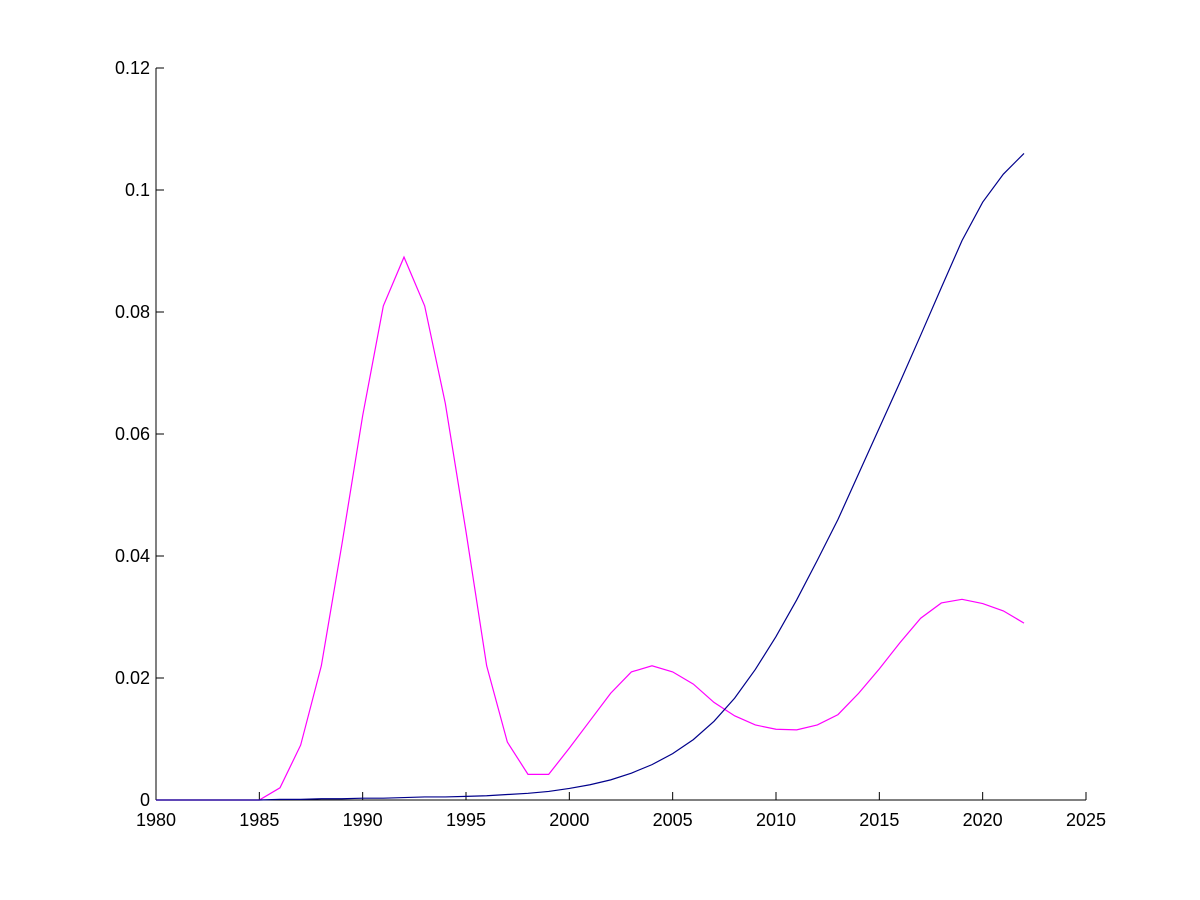 This screenshot has height=900, width=1200. I want to click on x-tick-label: 1980, so click(156, 820).